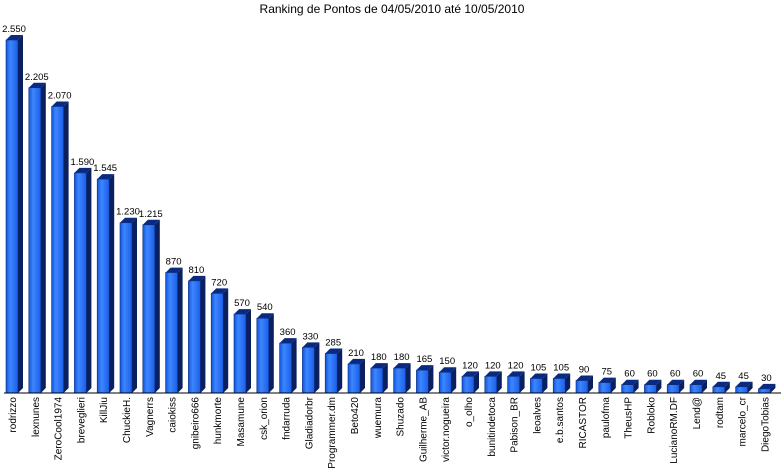 The image size is (784, 476). Describe the element at coordinates (401, 417) in the screenshot. I see `category-label: Shuzado` at that location.